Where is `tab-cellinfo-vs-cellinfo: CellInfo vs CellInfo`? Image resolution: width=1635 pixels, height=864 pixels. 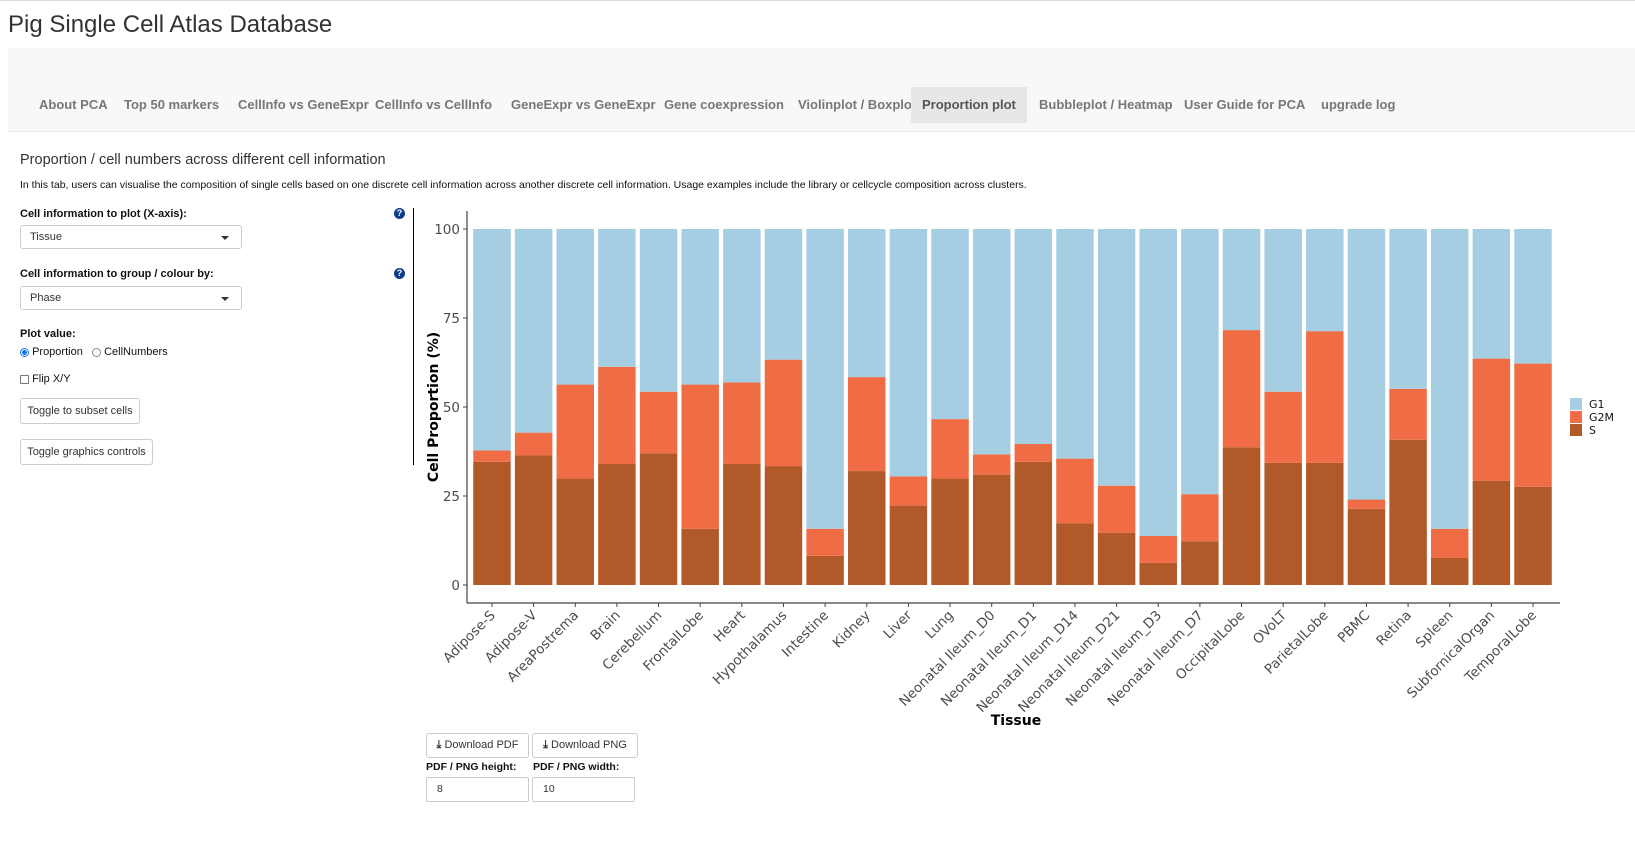
tab-cellinfo-vs-cellinfo: CellInfo vs CellInfo is located at coordinates (434, 104).